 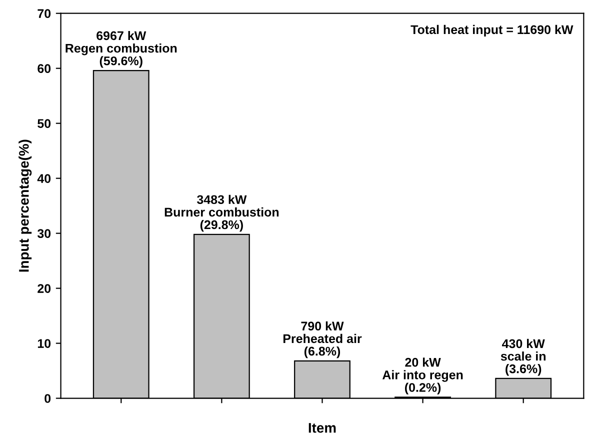 What do you see at coordinates (221, 213) in the screenshot?
I see `data-label: 3483 kW Burner combustion (29.8%)` at bounding box center [221, 213].